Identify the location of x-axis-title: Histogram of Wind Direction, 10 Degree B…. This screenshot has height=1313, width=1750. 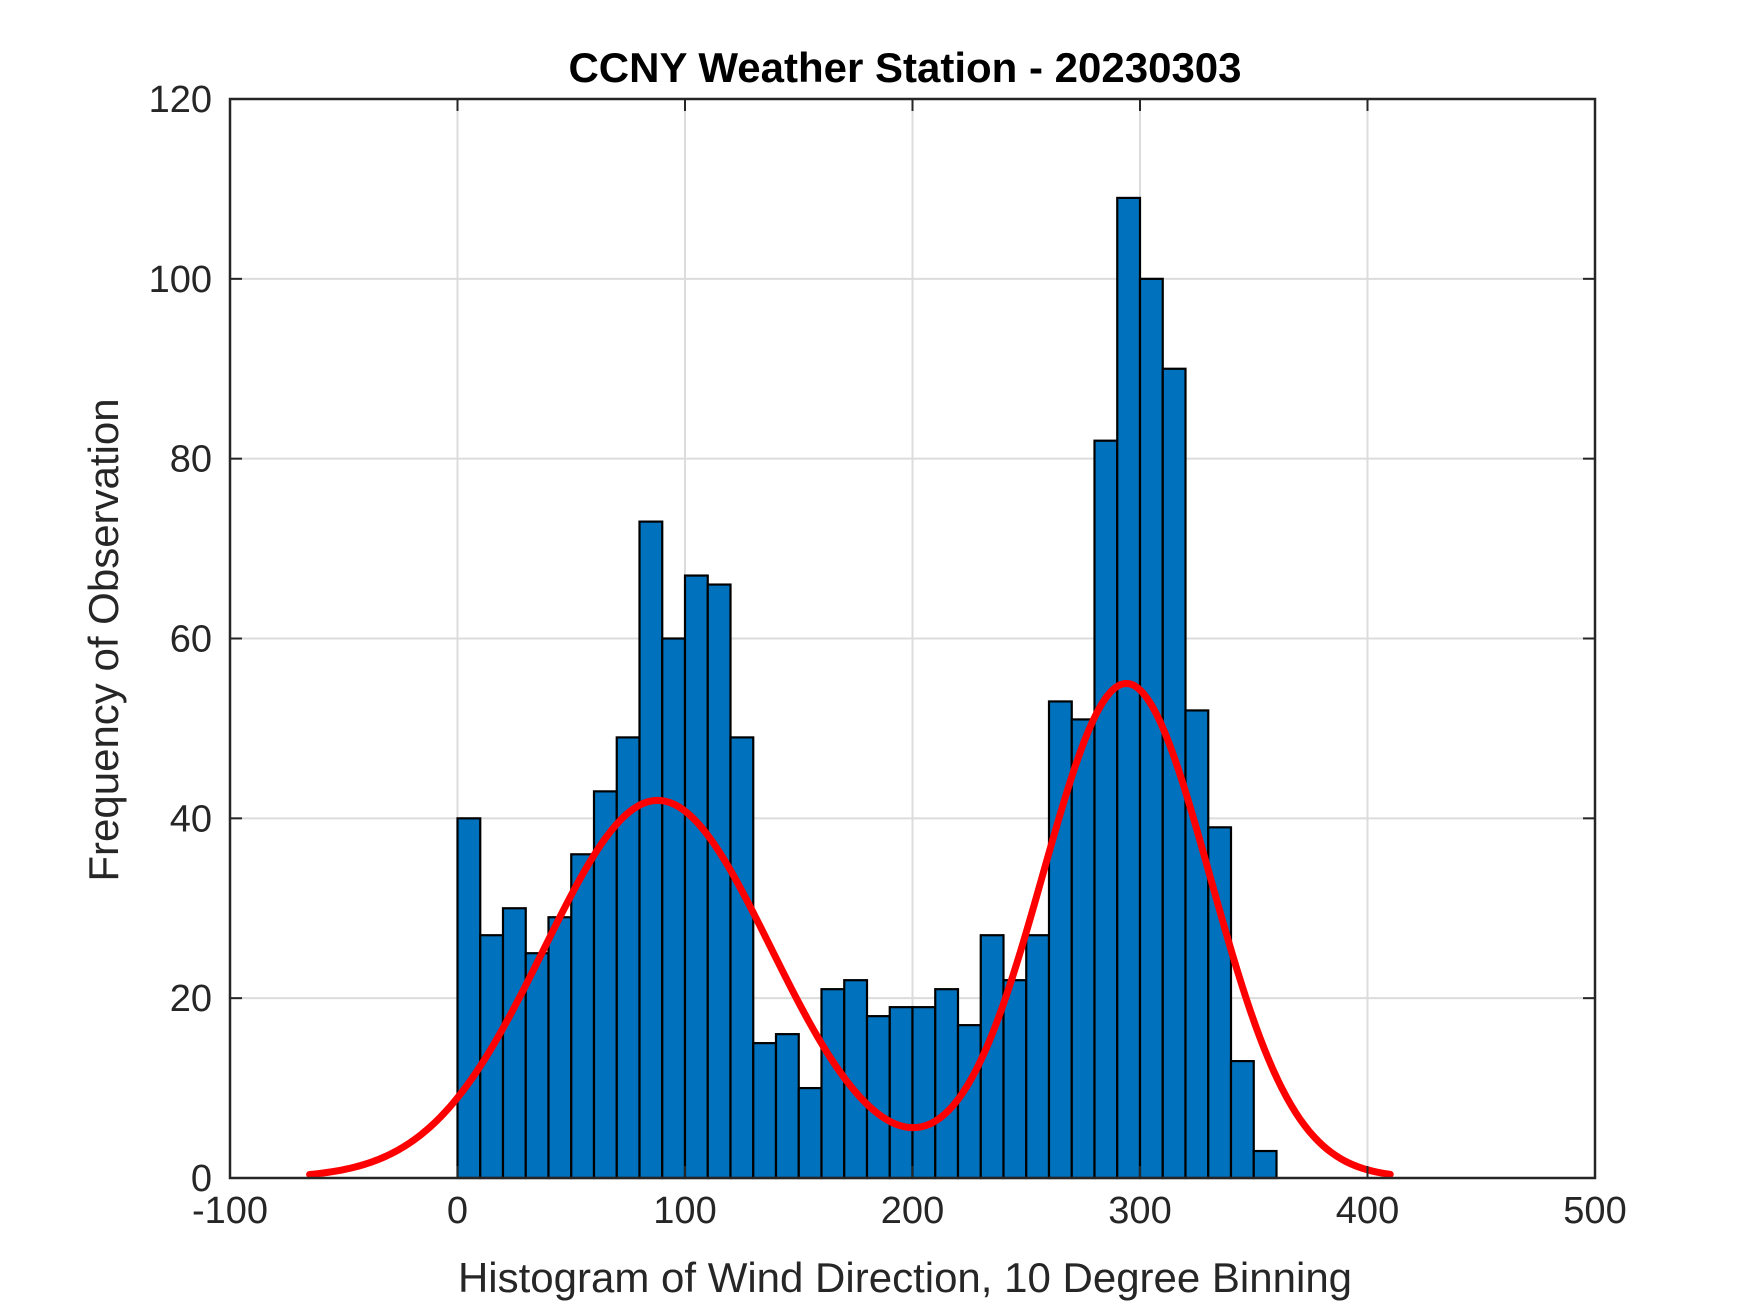
(905, 1277).